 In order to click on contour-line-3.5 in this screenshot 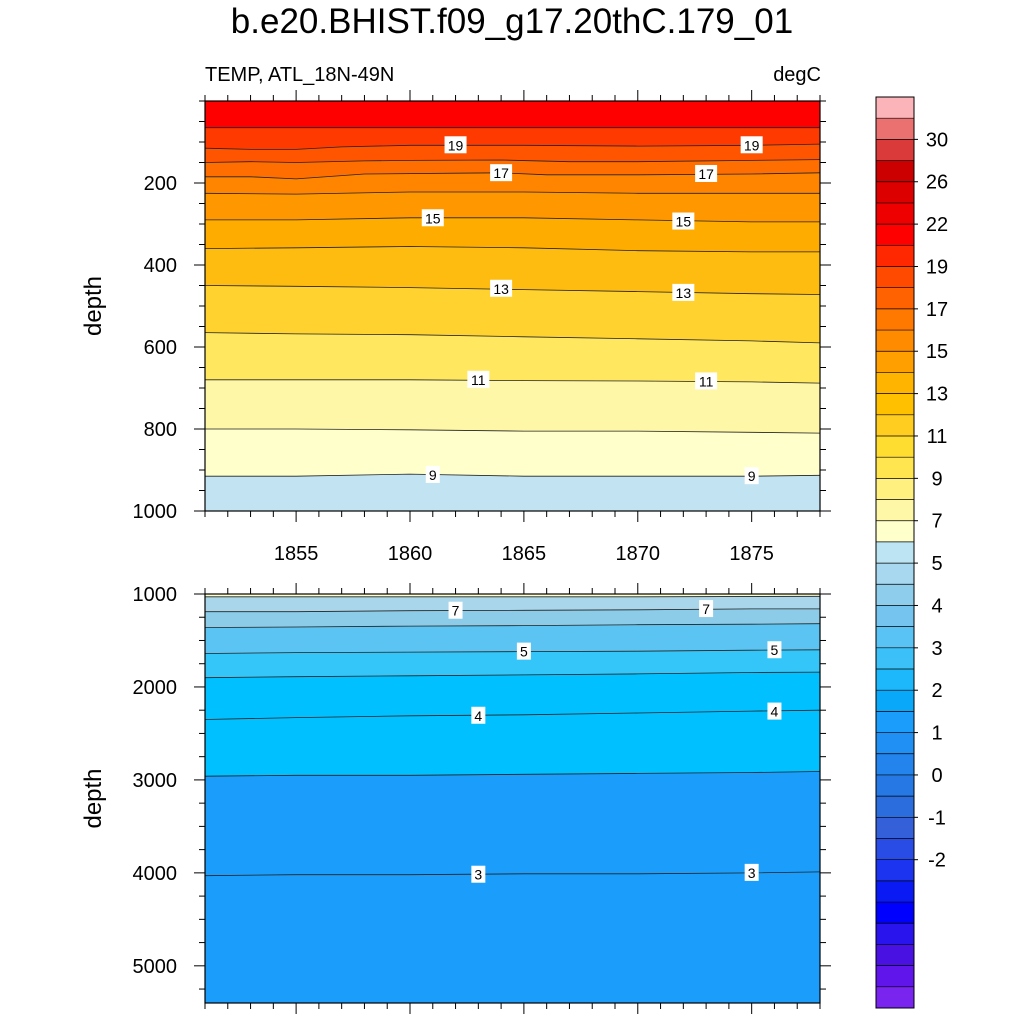, I will do `click(512, 774)`.